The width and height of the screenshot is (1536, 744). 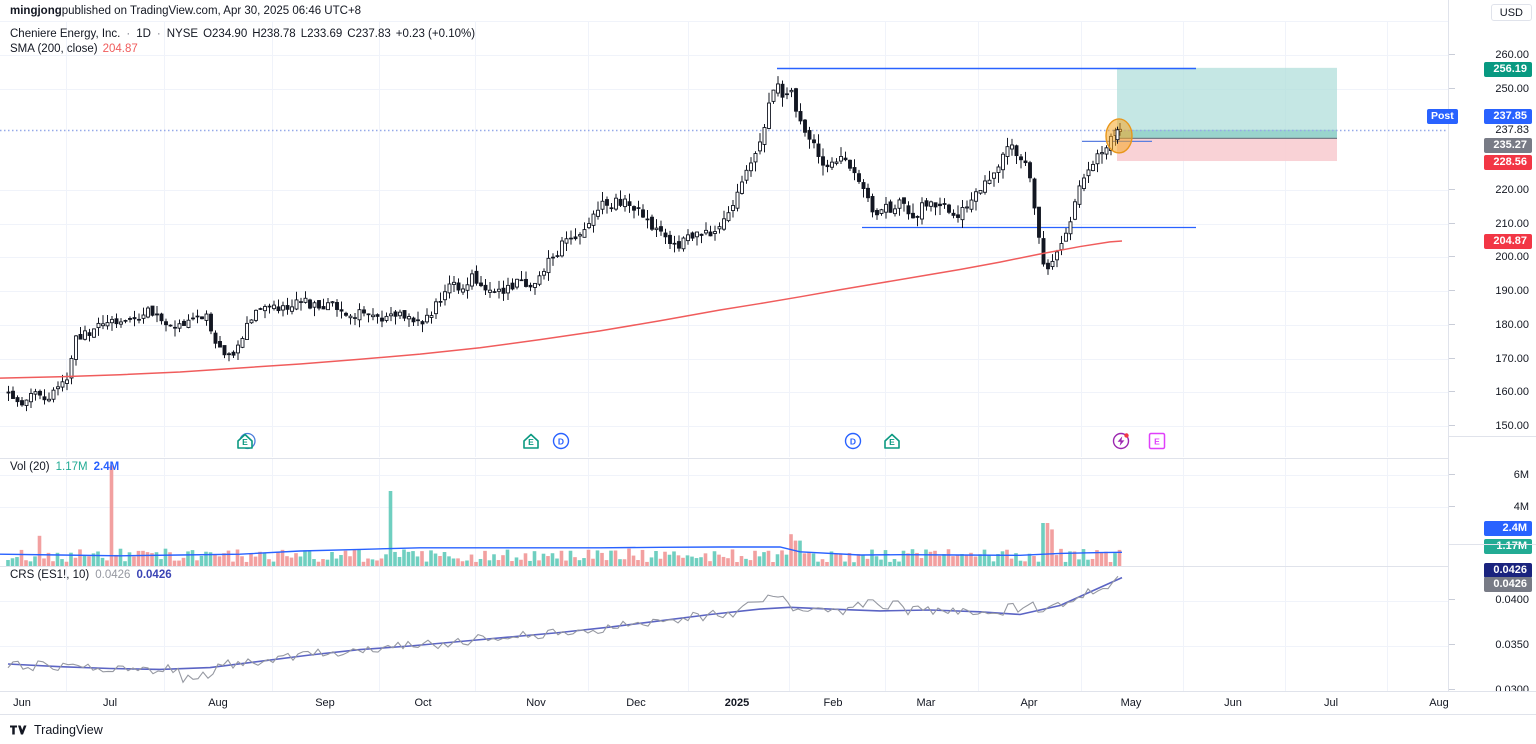 I want to click on price-axis-tick: 150.00, so click(x=1489, y=426).